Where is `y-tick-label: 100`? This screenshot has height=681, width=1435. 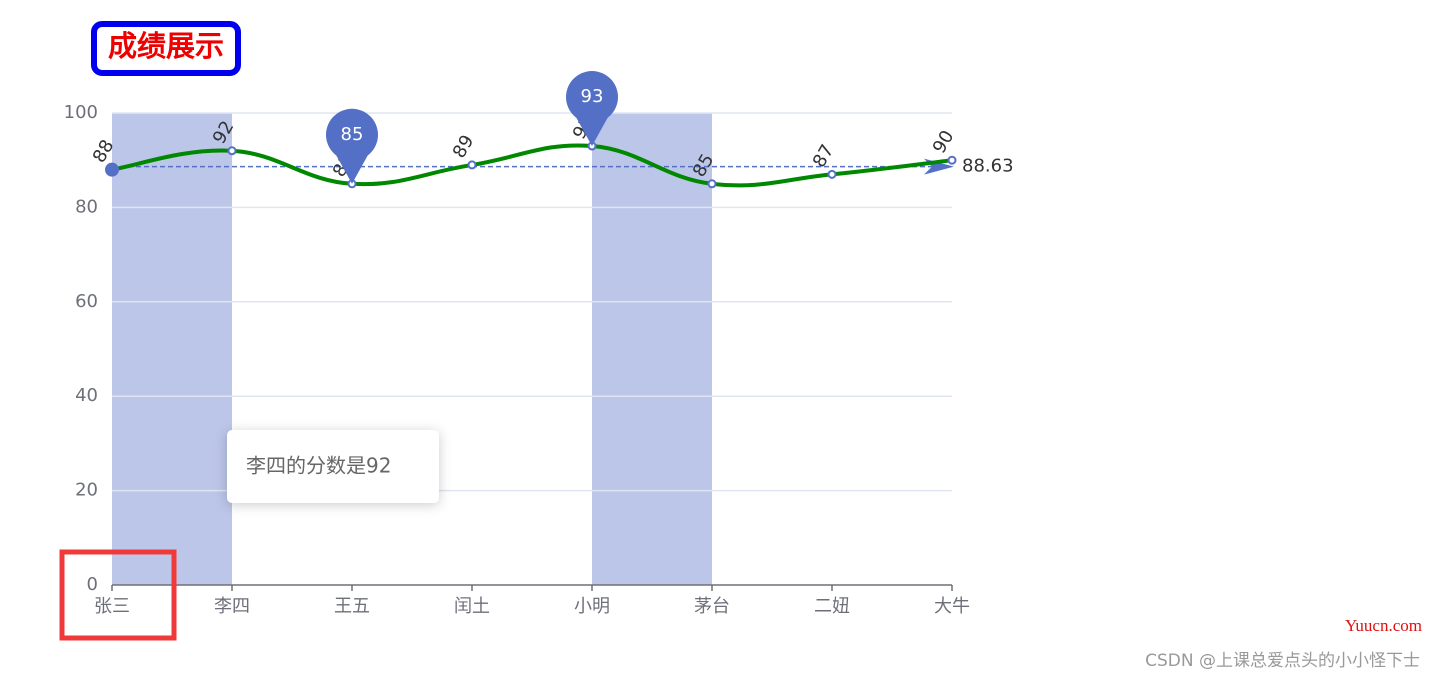 y-tick-label: 100 is located at coordinates (81, 112).